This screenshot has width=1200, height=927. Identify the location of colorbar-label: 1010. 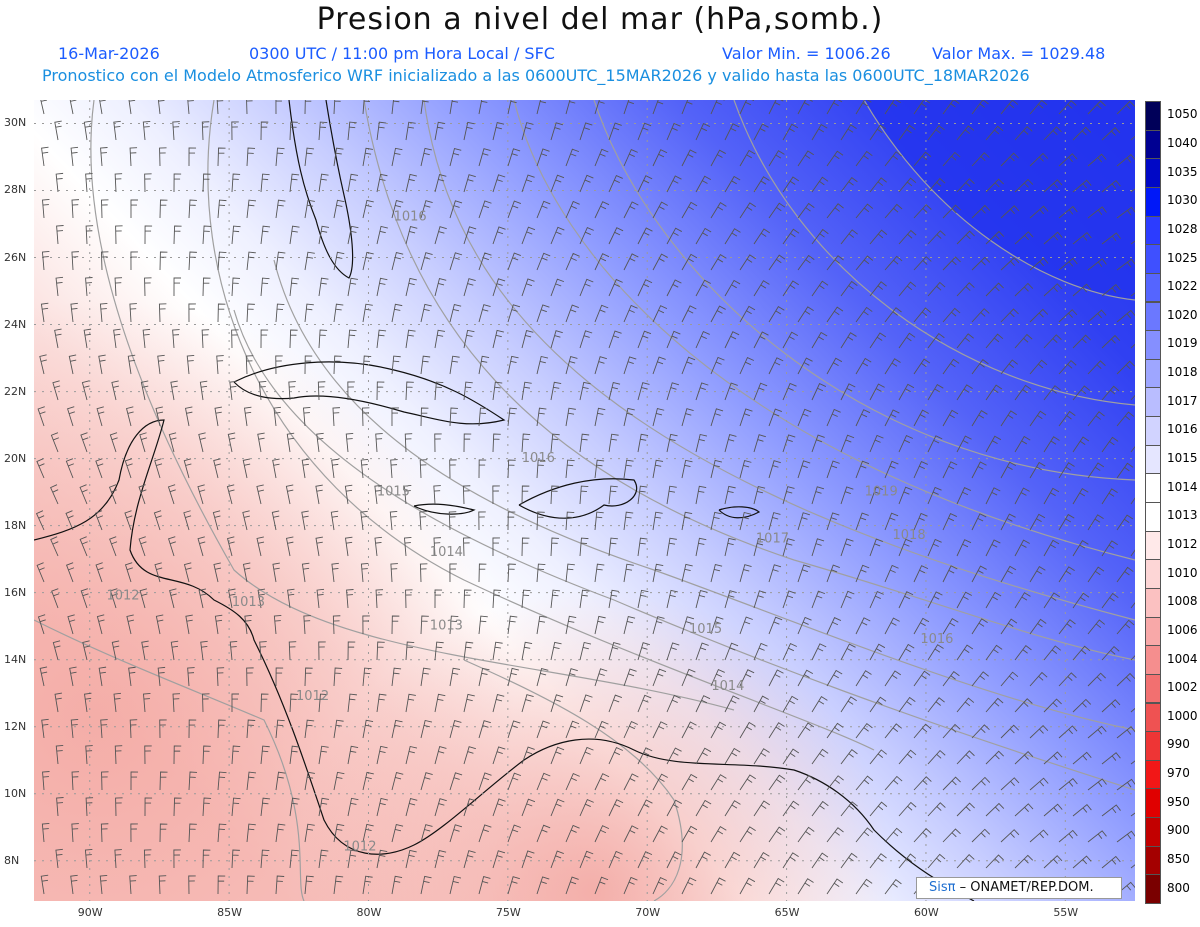
(1182, 572).